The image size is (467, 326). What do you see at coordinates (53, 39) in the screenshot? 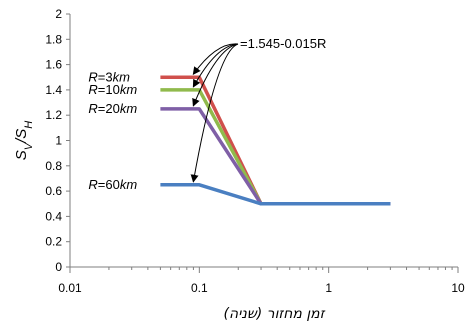
I see `y-tick-label: 1.8` at bounding box center [53, 39].